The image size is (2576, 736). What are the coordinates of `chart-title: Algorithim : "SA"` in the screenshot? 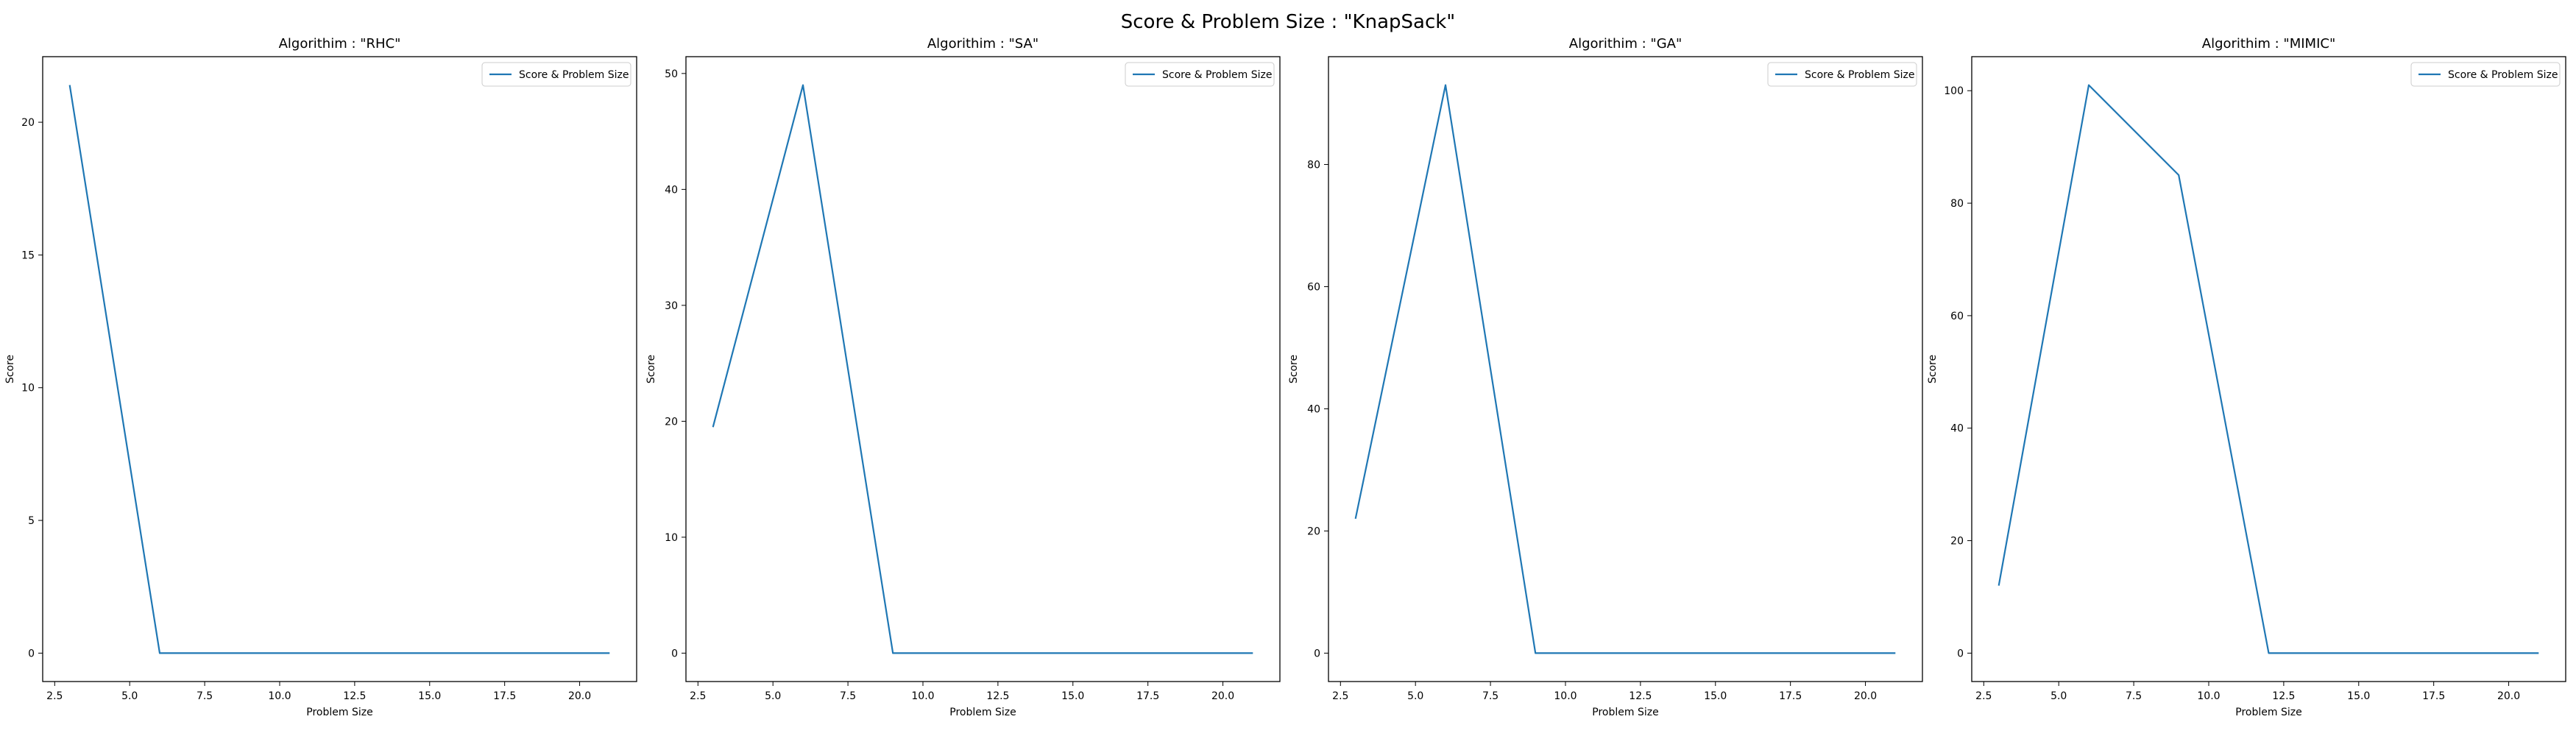 It's located at (982, 44).